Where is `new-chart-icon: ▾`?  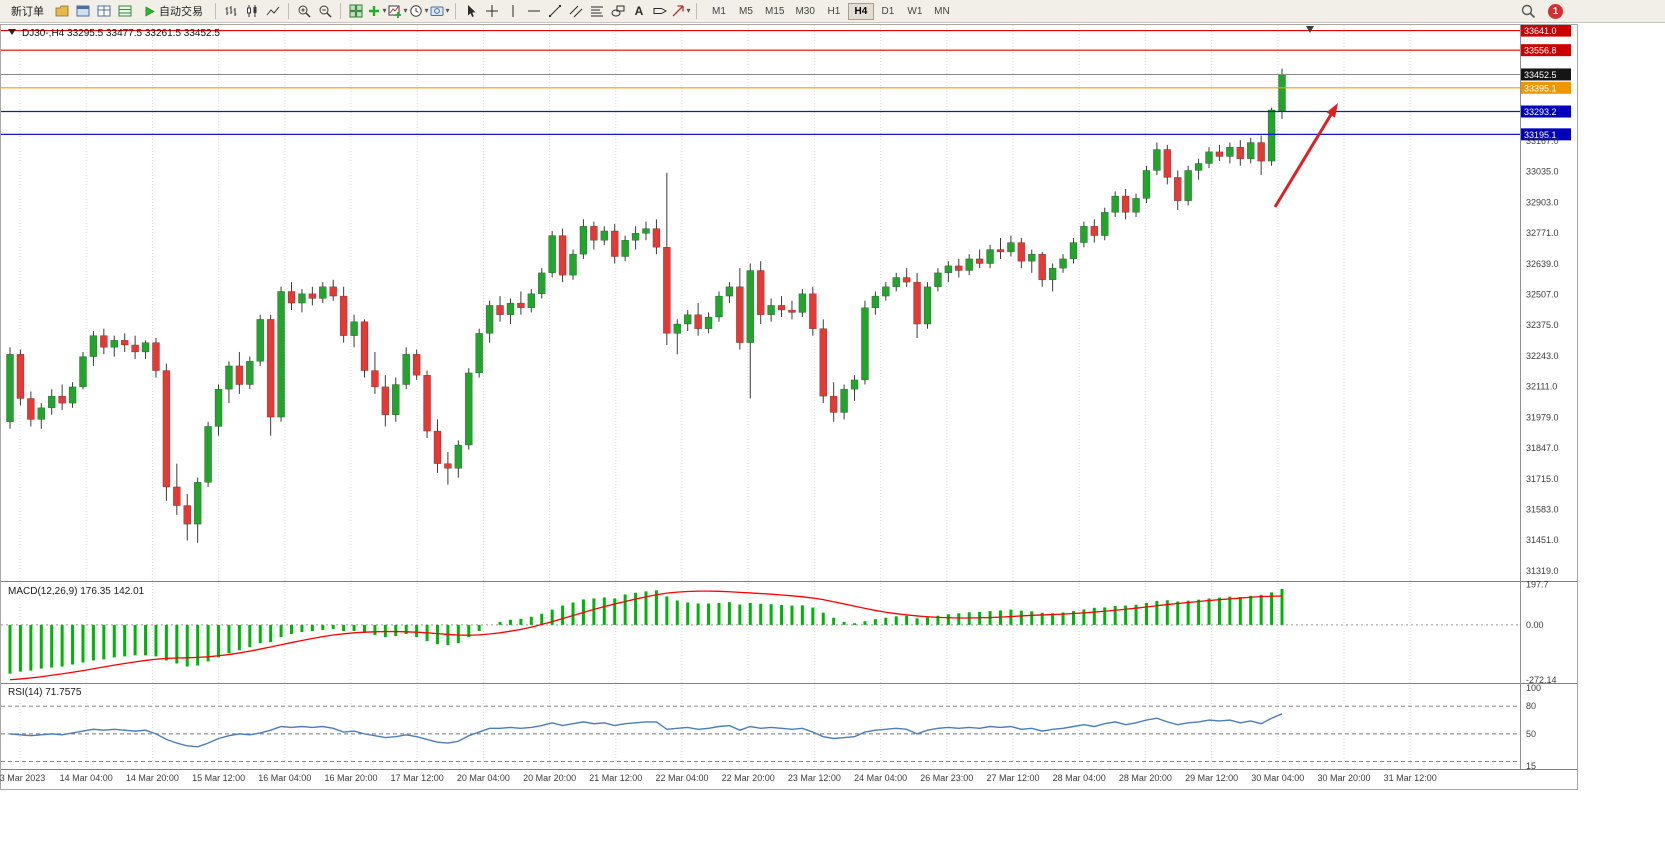 new-chart-icon: ▾ is located at coordinates (398, 11).